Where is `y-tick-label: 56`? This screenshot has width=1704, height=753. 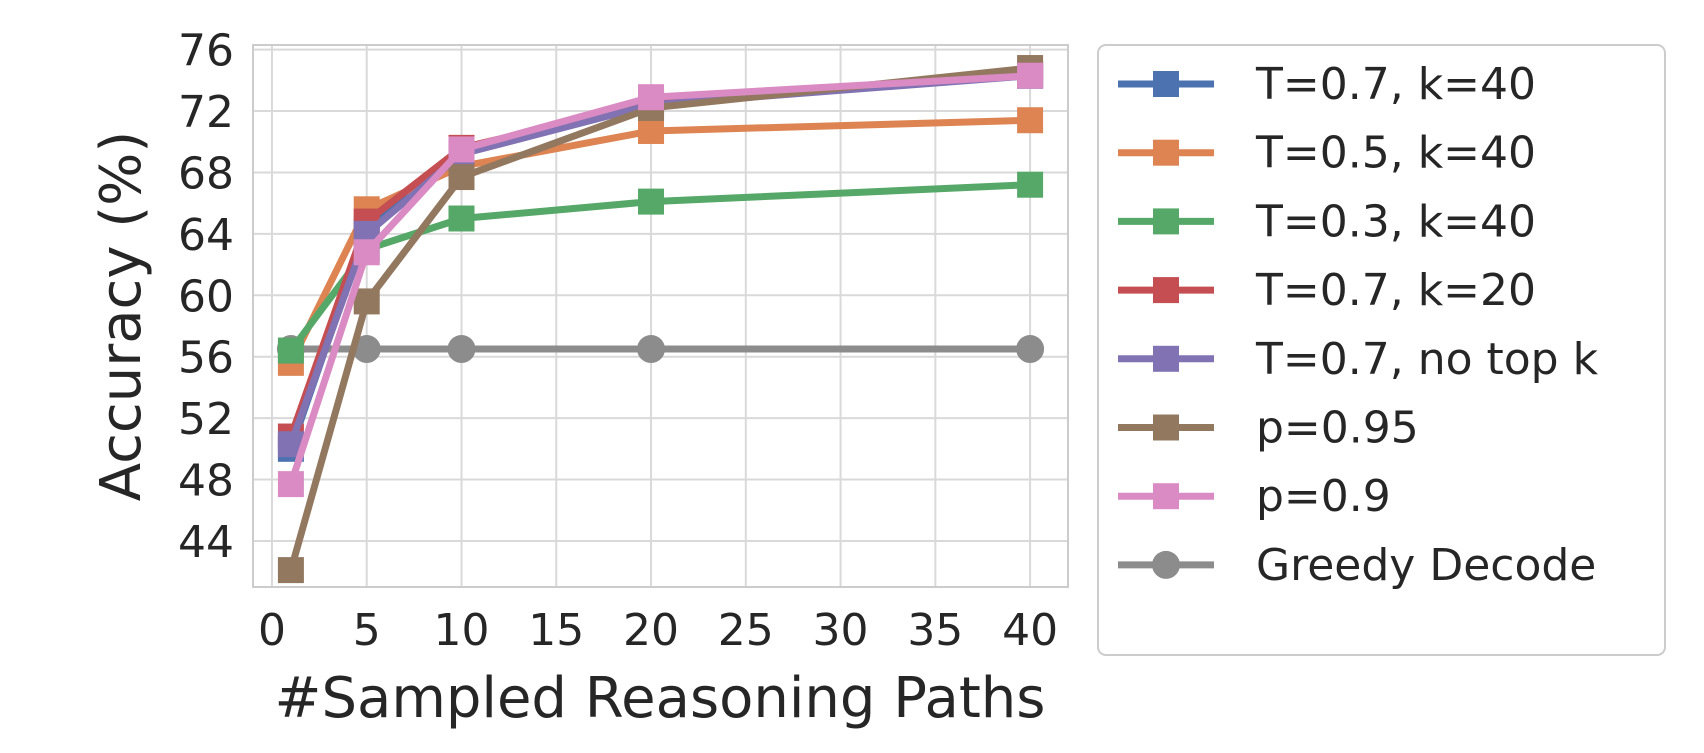 y-tick-label: 56 is located at coordinates (206, 358).